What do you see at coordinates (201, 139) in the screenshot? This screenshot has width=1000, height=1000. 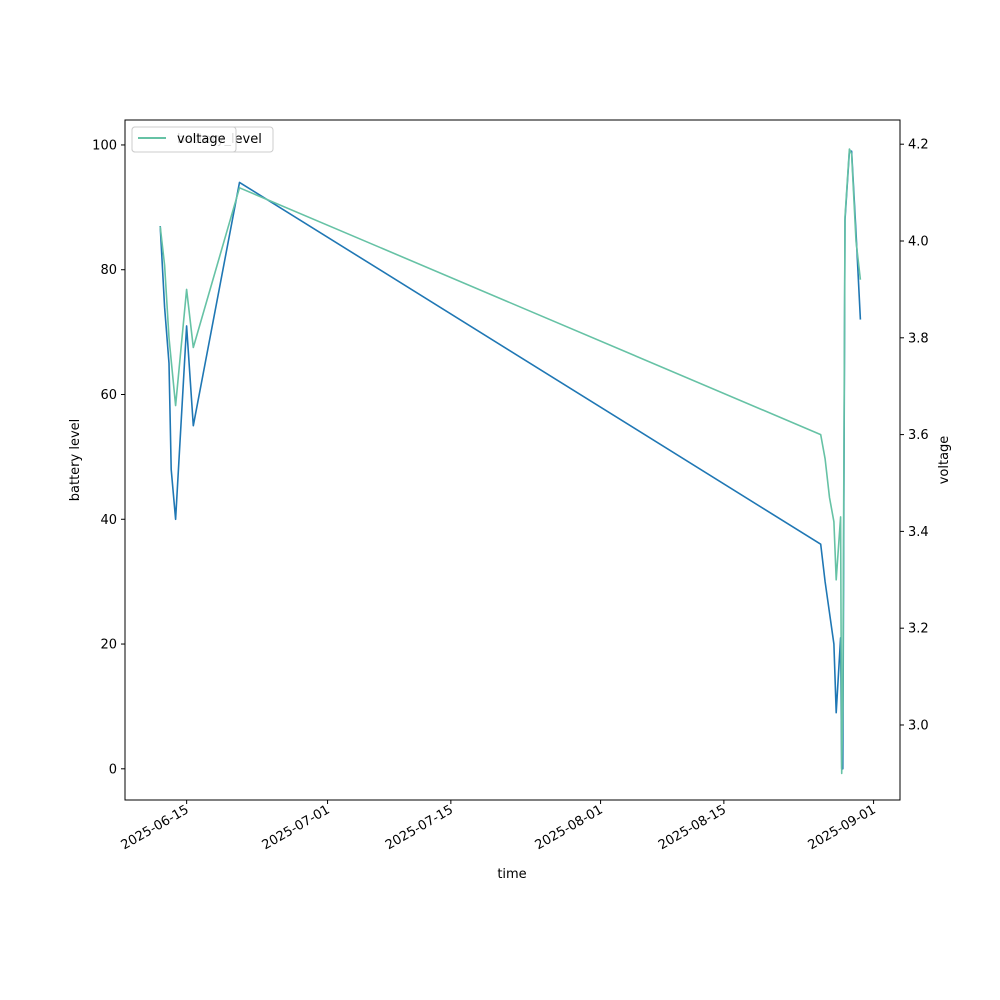 I see `legend-label: voltage` at bounding box center [201, 139].